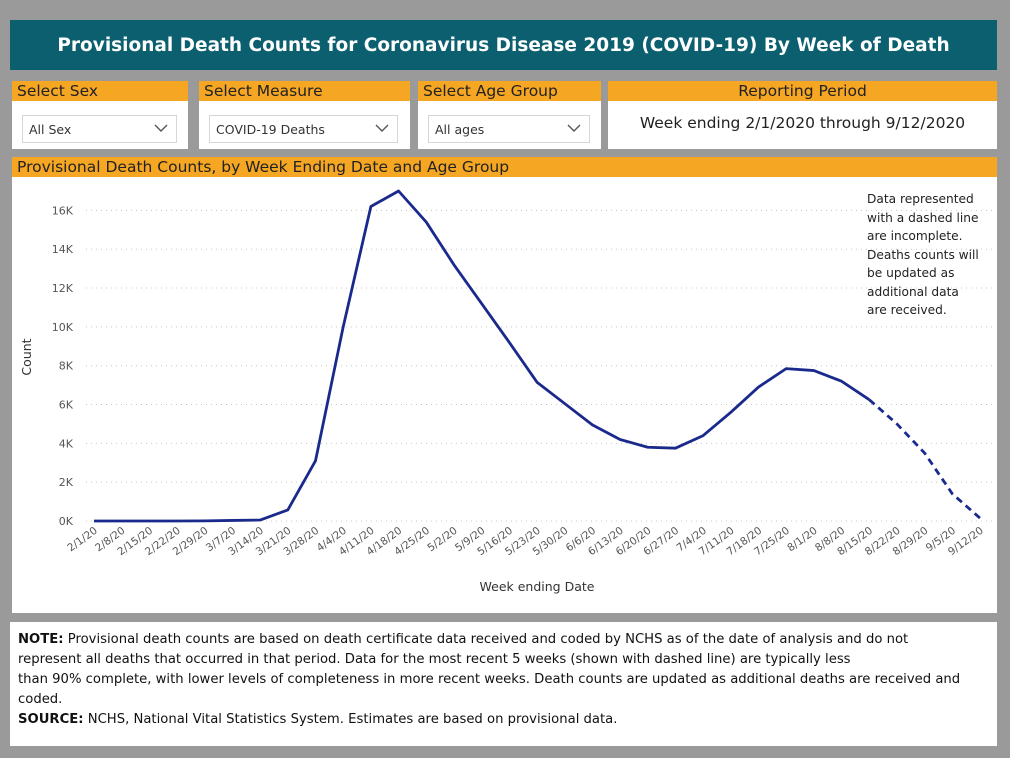  Describe the element at coordinates (50, 129) in the screenshot. I see `sex-dropdown-value: All Sex` at that location.